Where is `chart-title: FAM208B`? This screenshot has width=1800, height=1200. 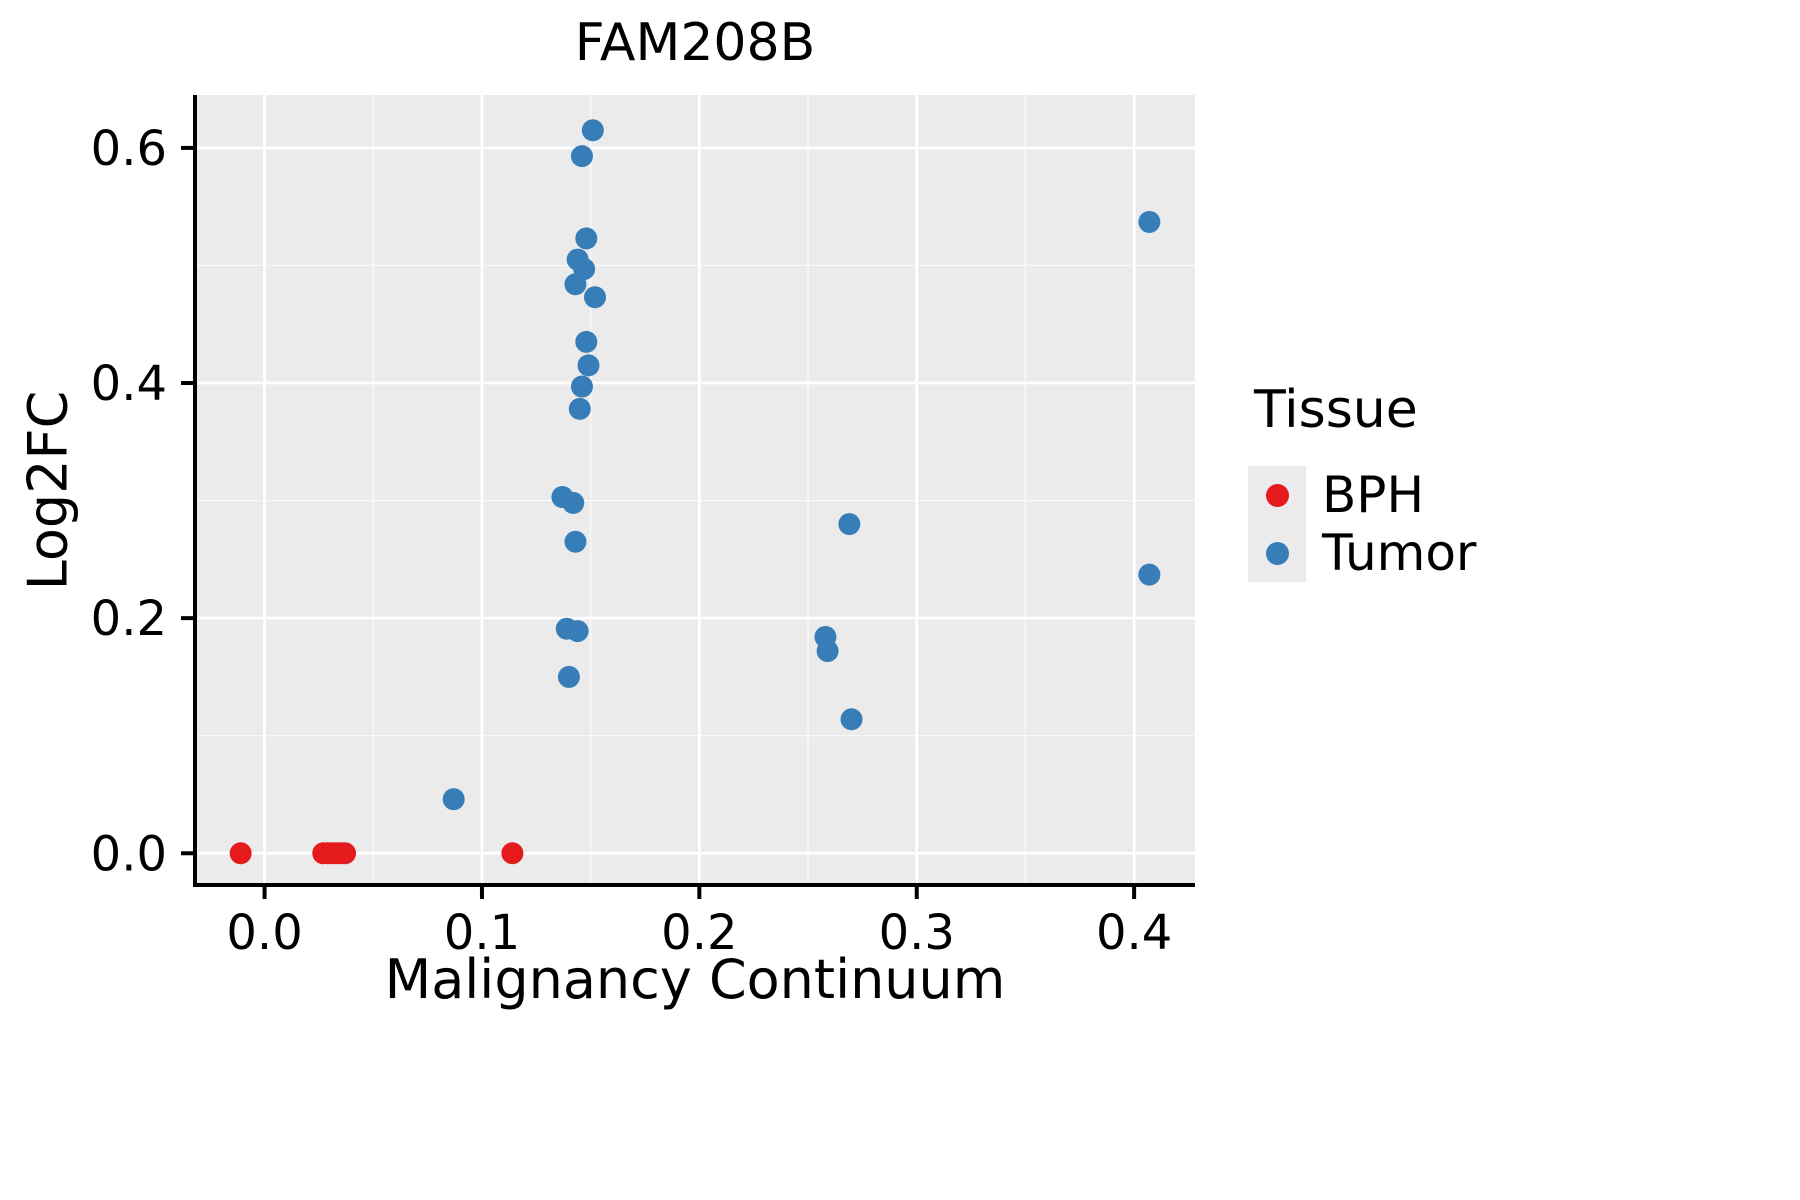
chart-title: FAM208B is located at coordinates (695, 43).